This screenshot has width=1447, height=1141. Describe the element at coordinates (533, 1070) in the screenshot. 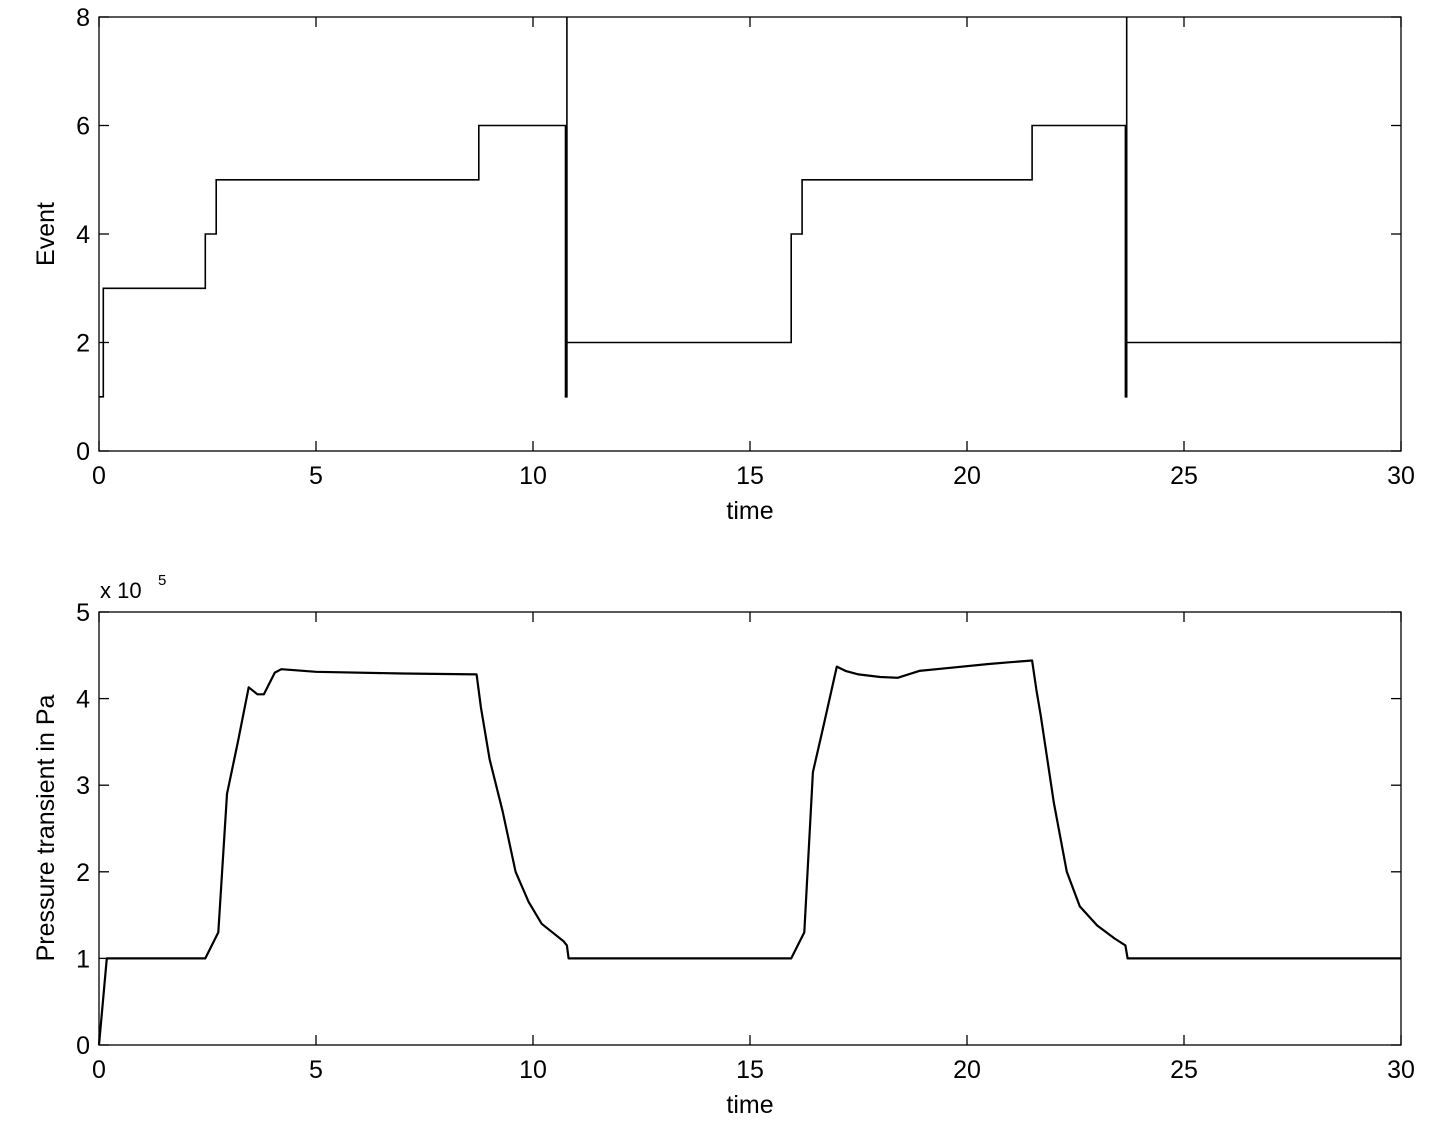

I see `pressure-chart-xtick-label: 10` at that location.